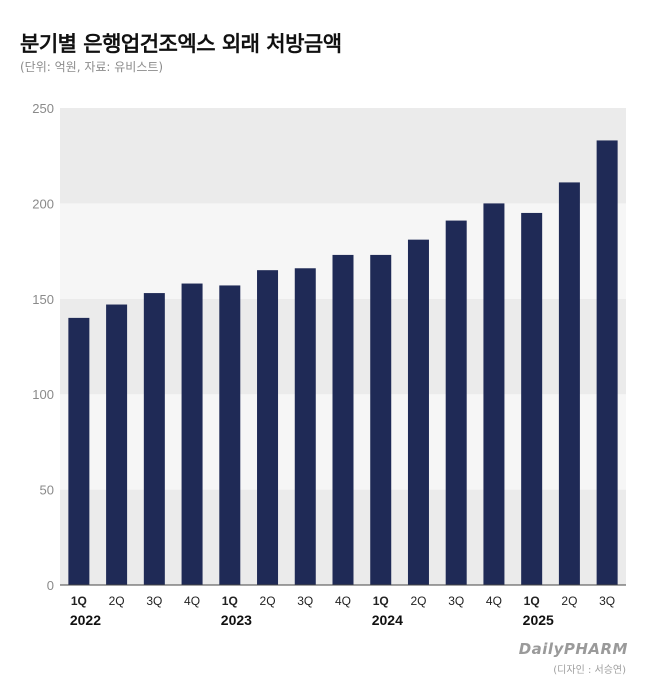 The width and height of the screenshot is (650, 691). What do you see at coordinates (50, 585) in the screenshot?
I see `y-tick-label: 0` at bounding box center [50, 585].